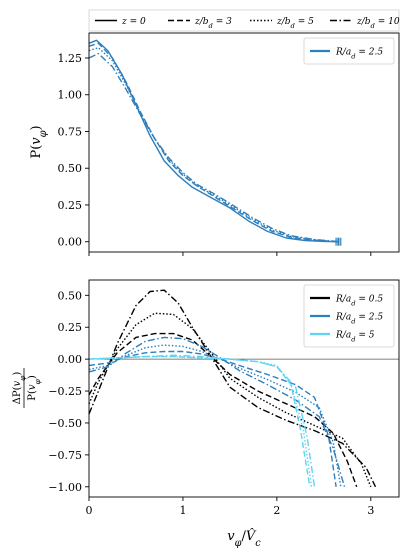  What do you see at coordinates (89, 510) in the screenshot?
I see `x-tick-label: 0` at bounding box center [89, 510].